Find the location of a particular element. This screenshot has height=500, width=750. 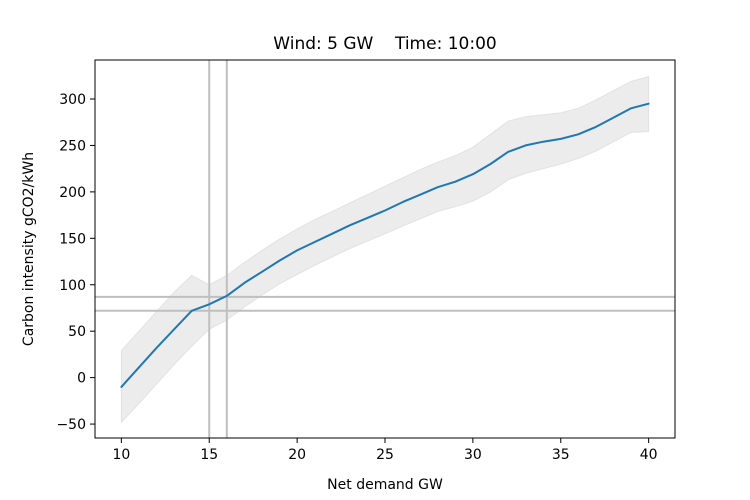

x-tick-label: 10 is located at coordinates (121, 455).